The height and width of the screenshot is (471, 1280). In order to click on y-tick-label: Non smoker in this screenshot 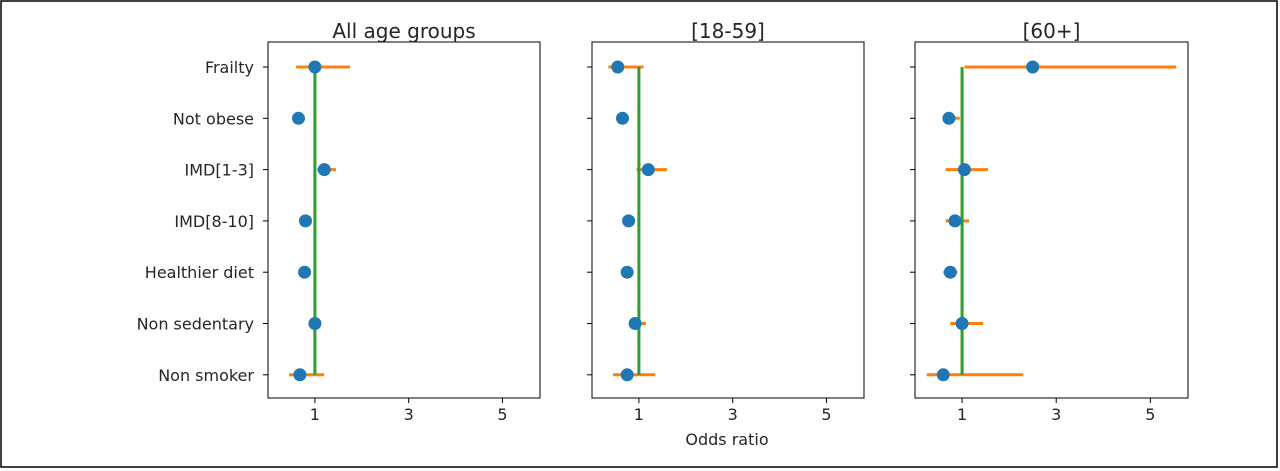, I will do `click(206, 375)`.